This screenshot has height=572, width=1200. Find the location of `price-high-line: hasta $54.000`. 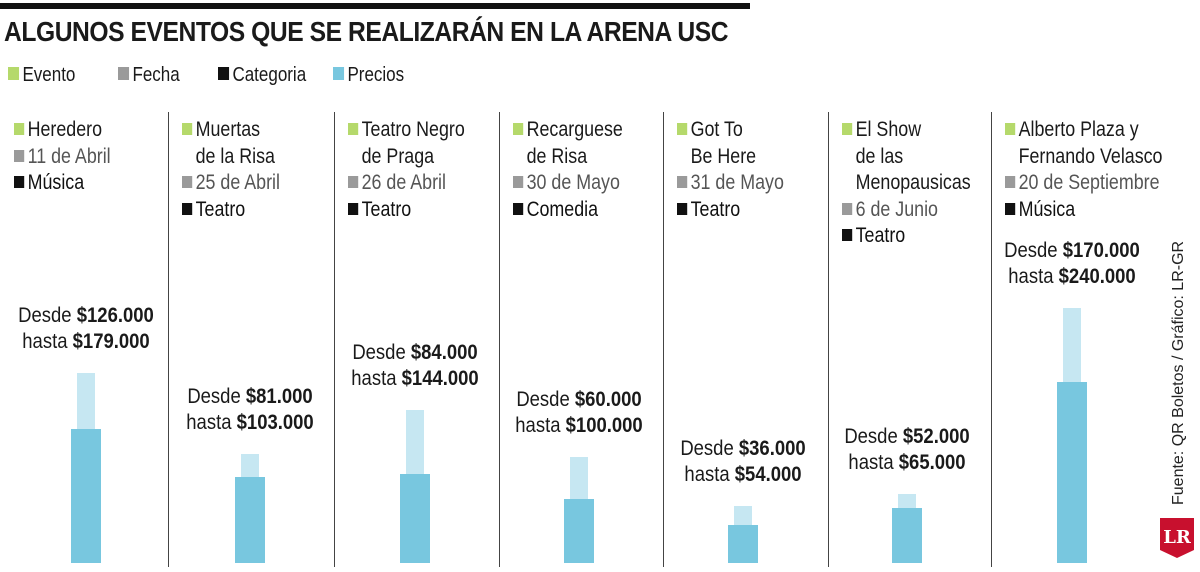

price-high-line: hasta $54.000 is located at coordinates (743, 475).